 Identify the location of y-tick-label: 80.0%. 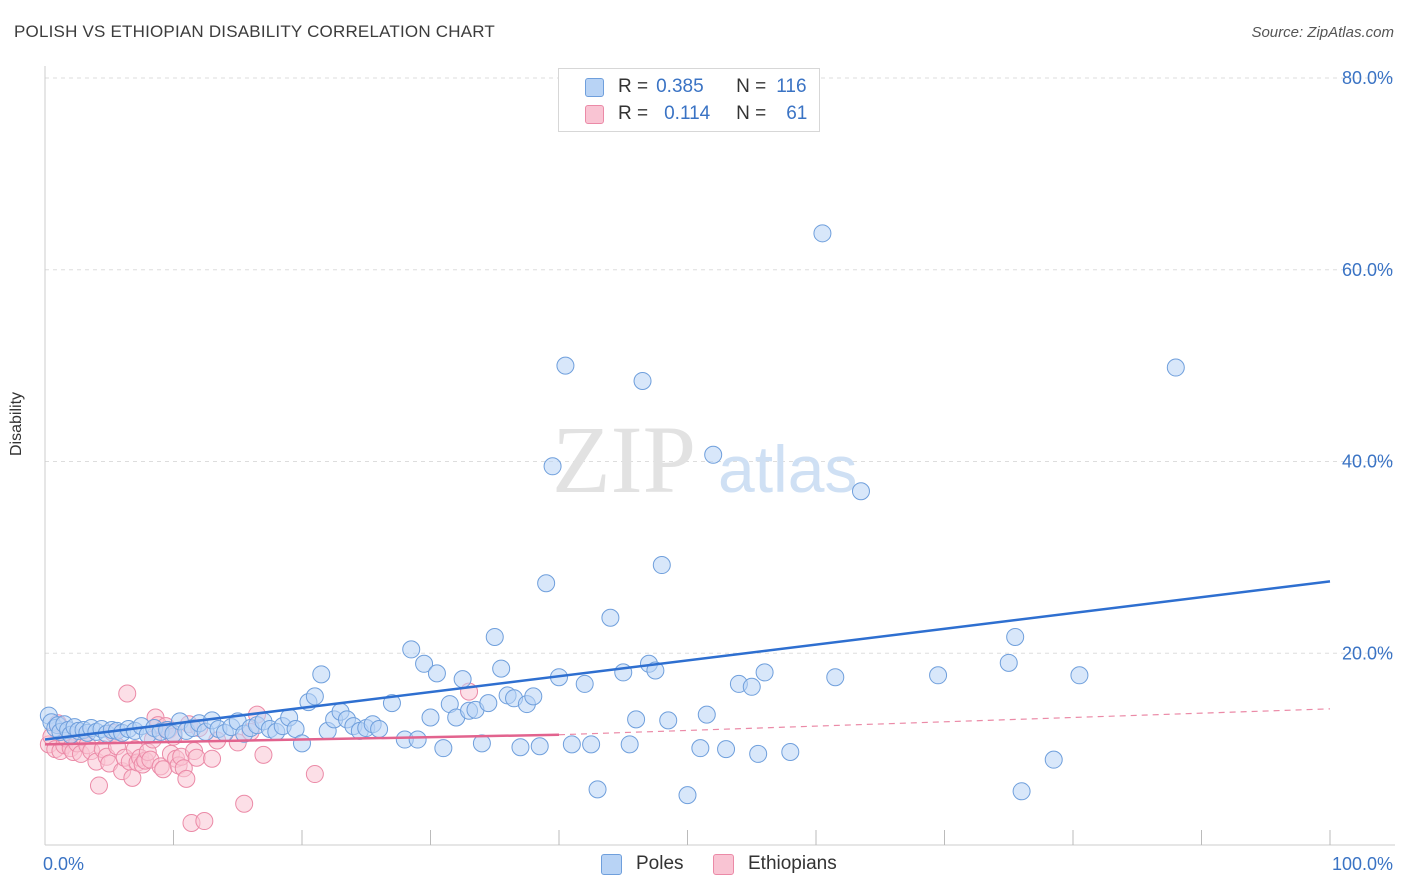
(1367, 78).